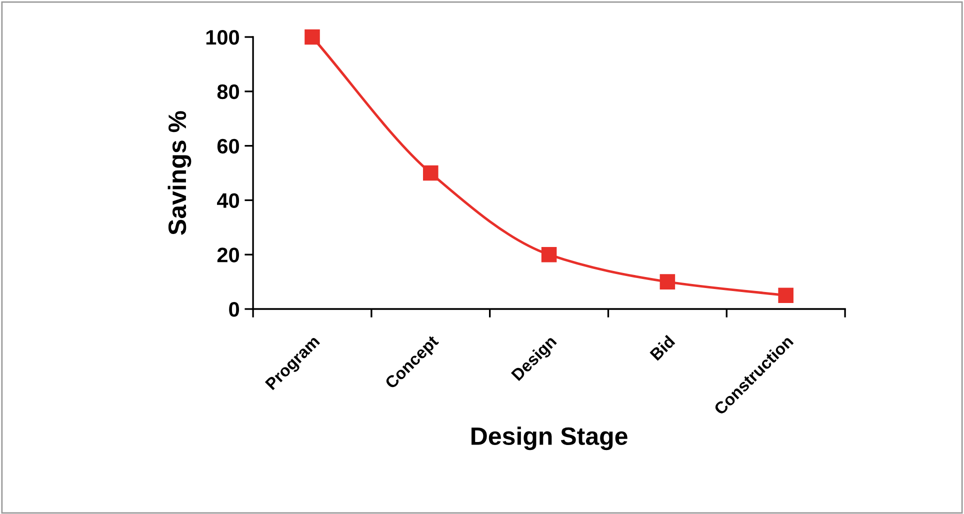 This screenshot has width=964, height=514. What do you see at coordinates (228, 255) in the screenshot?
I see `y-tick-label: 20` at bounding box center [228, 255].